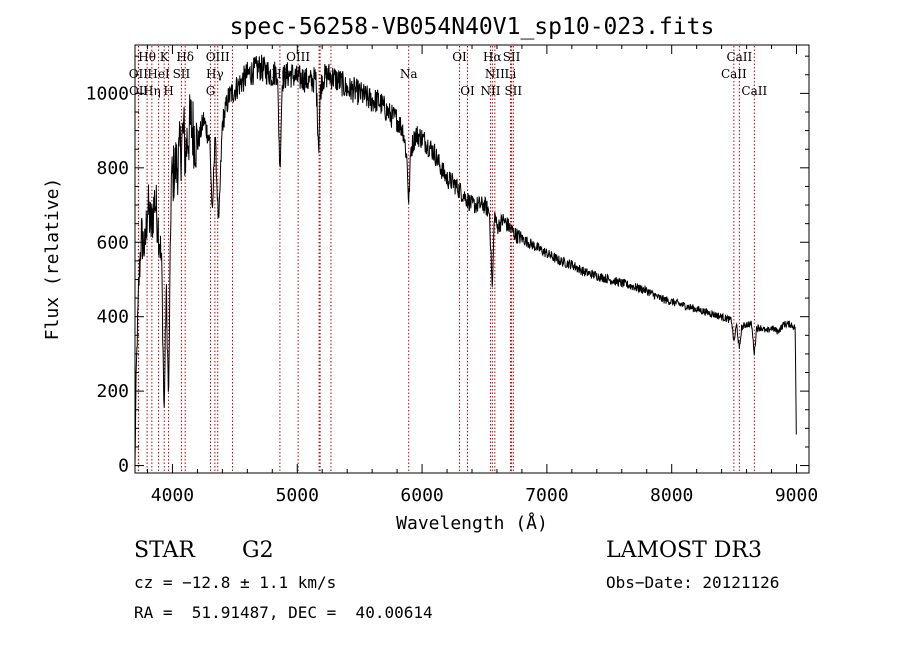 Image resolution: width=900 pixels, height=649 pixels. I want to click on y-tick-label: 1000, so click(107, 93).